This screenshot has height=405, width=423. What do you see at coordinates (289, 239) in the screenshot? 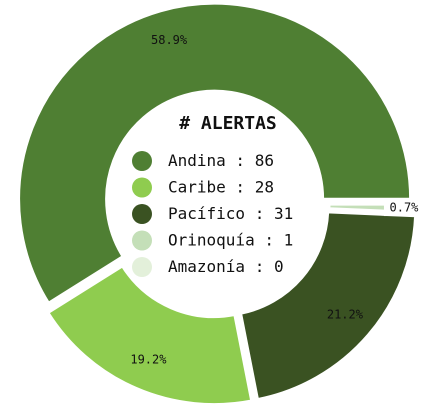
I see `legend-value: 1` at bounding box center [289, 239].